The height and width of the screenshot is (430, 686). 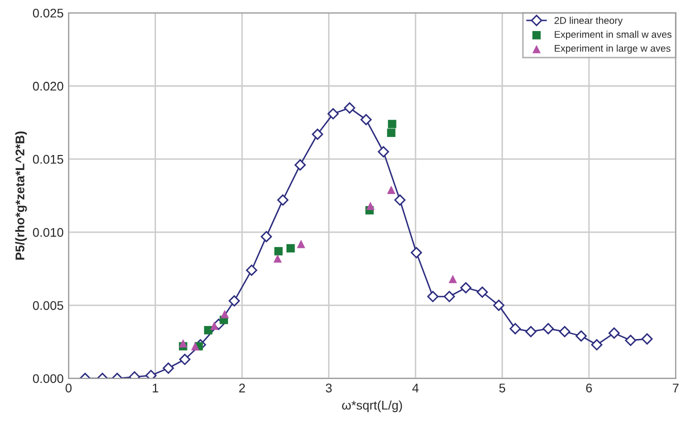 What do you see at coordinates (502, 388) in the screenshot?
I see `x-tick-label: 5` at bounding box center [502, 388].